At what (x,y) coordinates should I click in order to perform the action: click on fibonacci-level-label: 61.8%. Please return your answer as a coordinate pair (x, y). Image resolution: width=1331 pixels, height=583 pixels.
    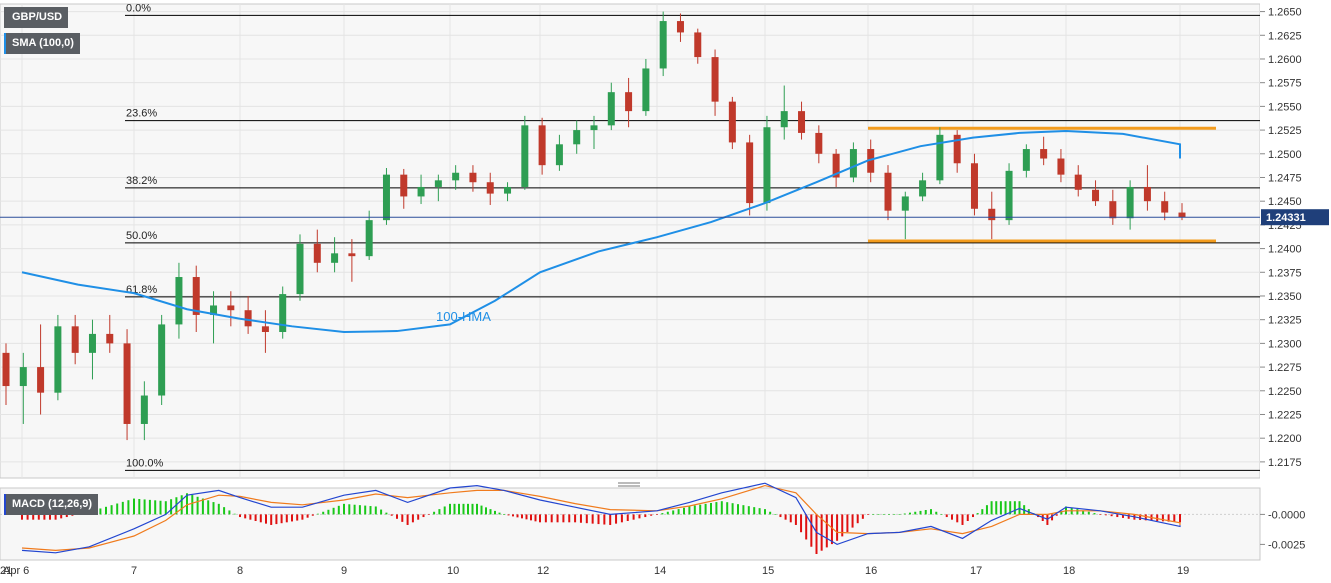
    Looking at the image, I should click on (141, 290).